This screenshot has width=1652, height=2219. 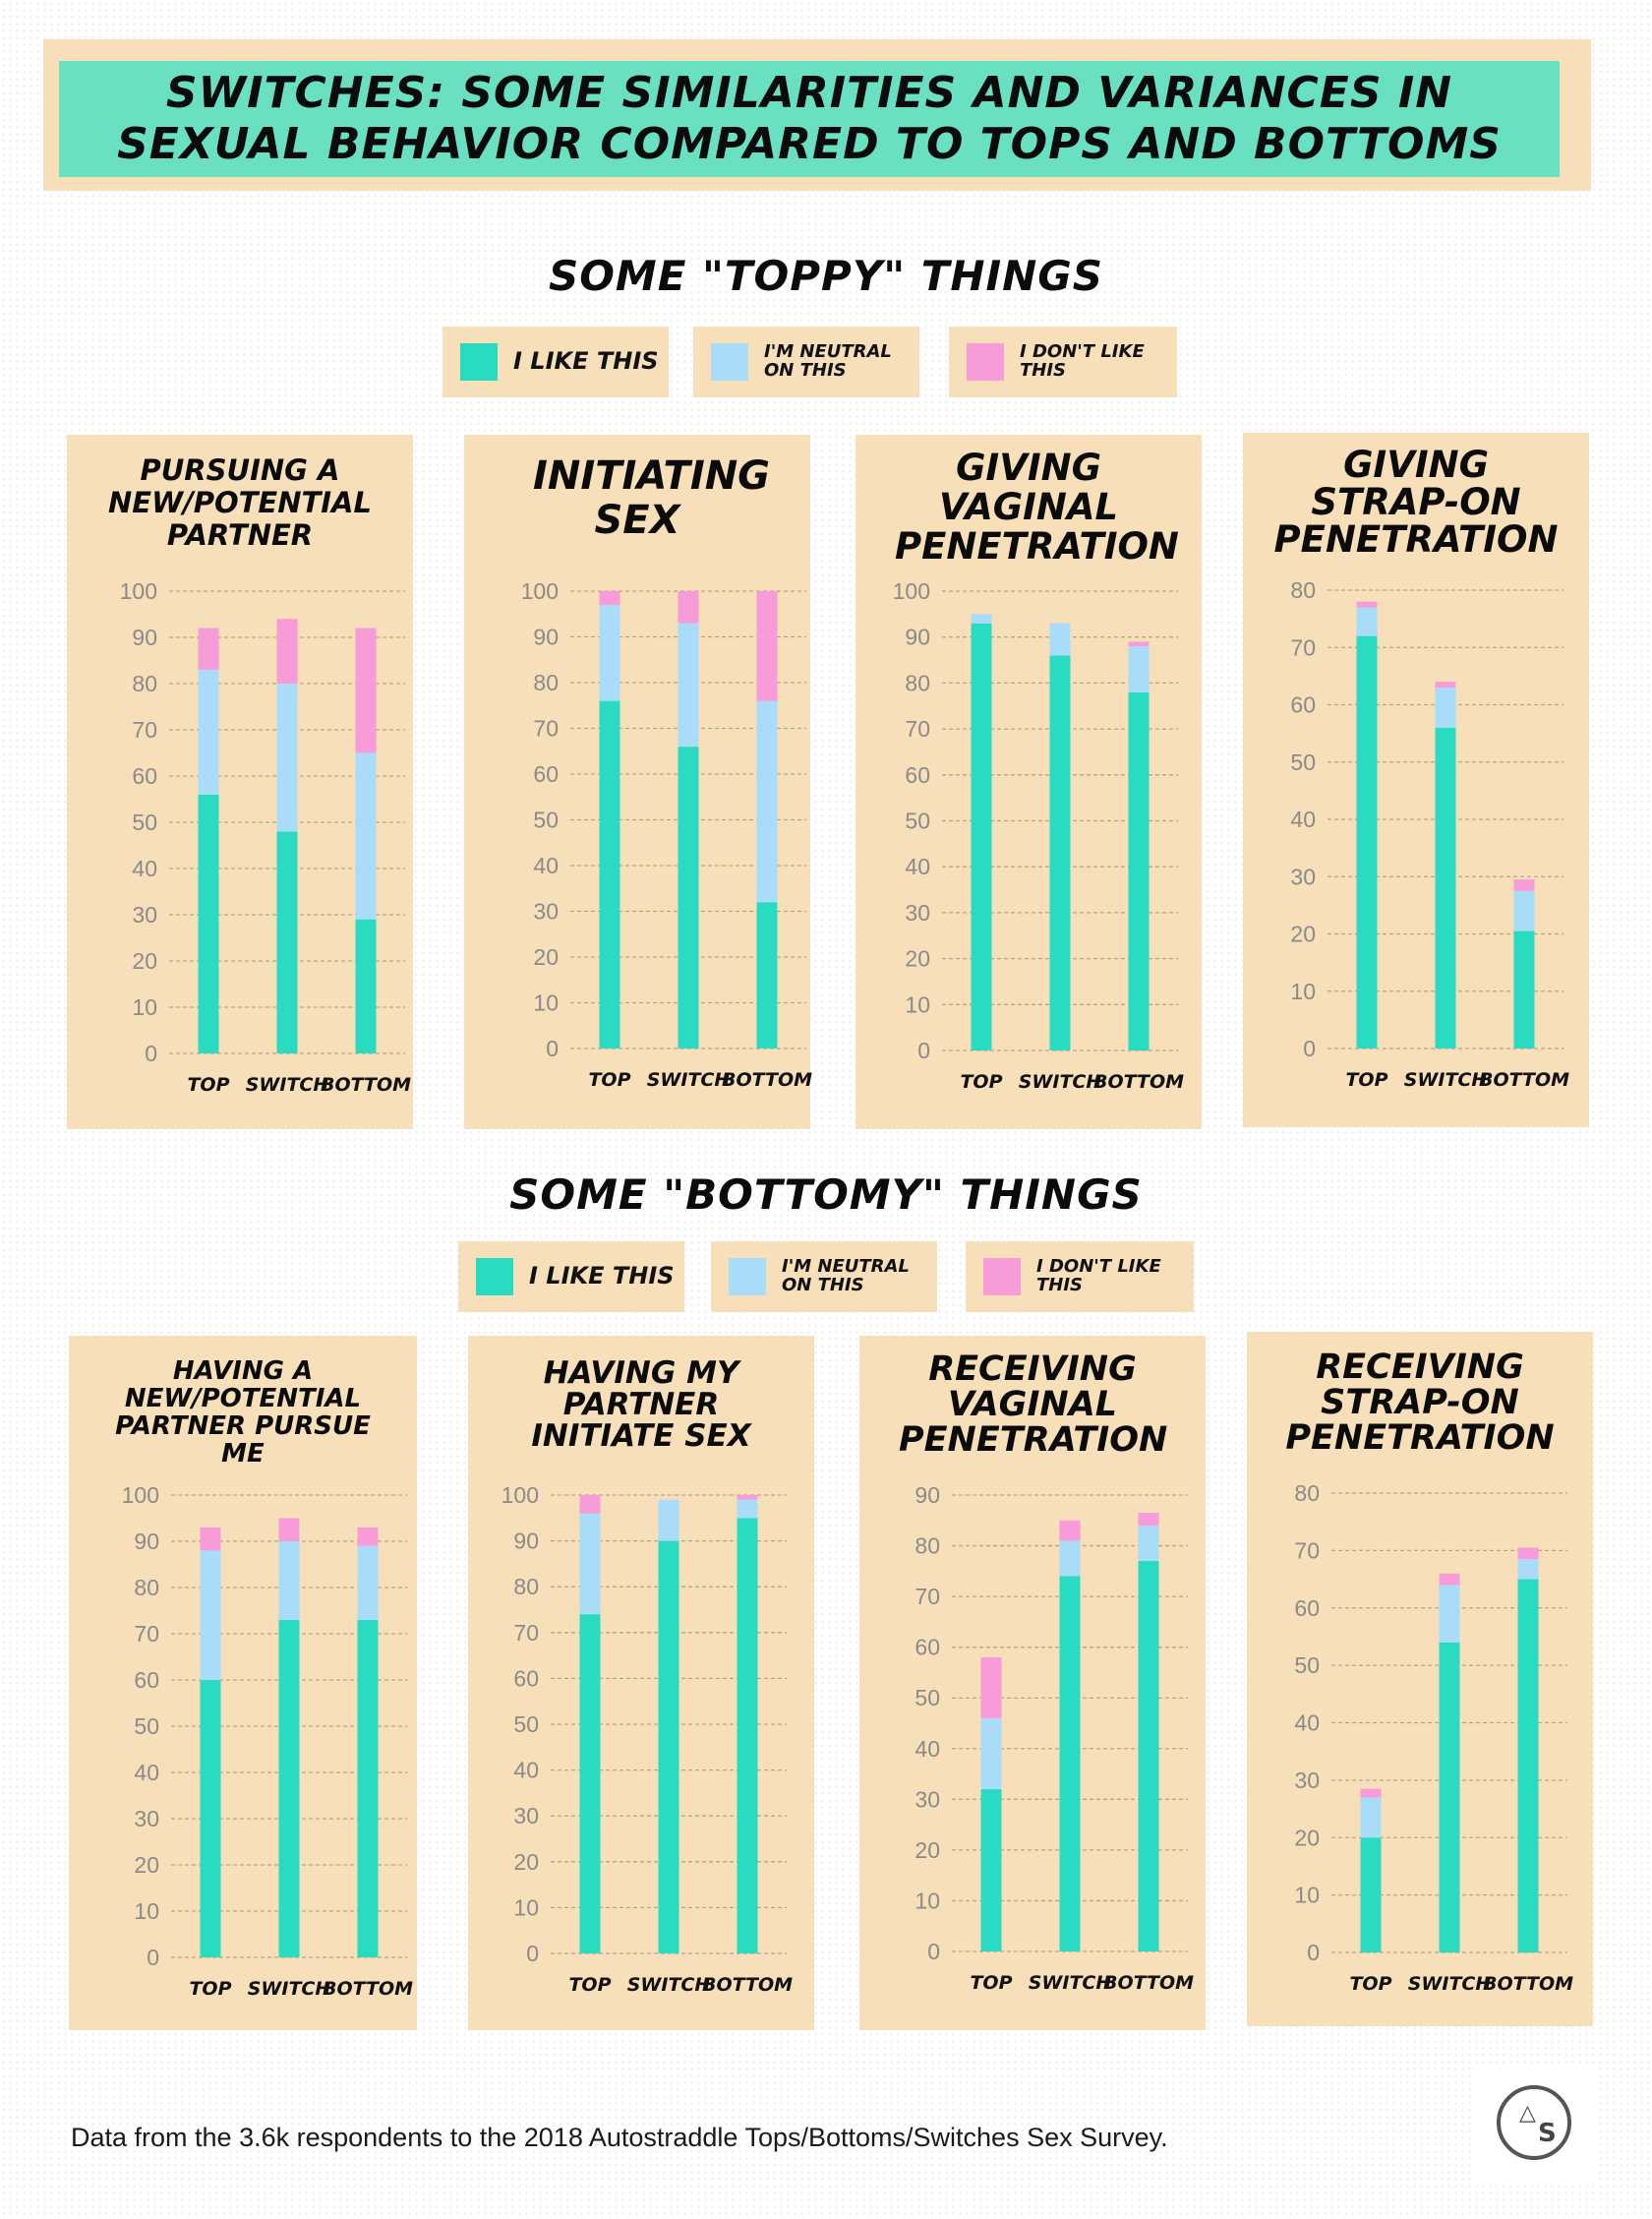 What do you see at coordinates (494, 1276) in the screenshot?
I see `like-swatch` at bounding box center [494, 1276].